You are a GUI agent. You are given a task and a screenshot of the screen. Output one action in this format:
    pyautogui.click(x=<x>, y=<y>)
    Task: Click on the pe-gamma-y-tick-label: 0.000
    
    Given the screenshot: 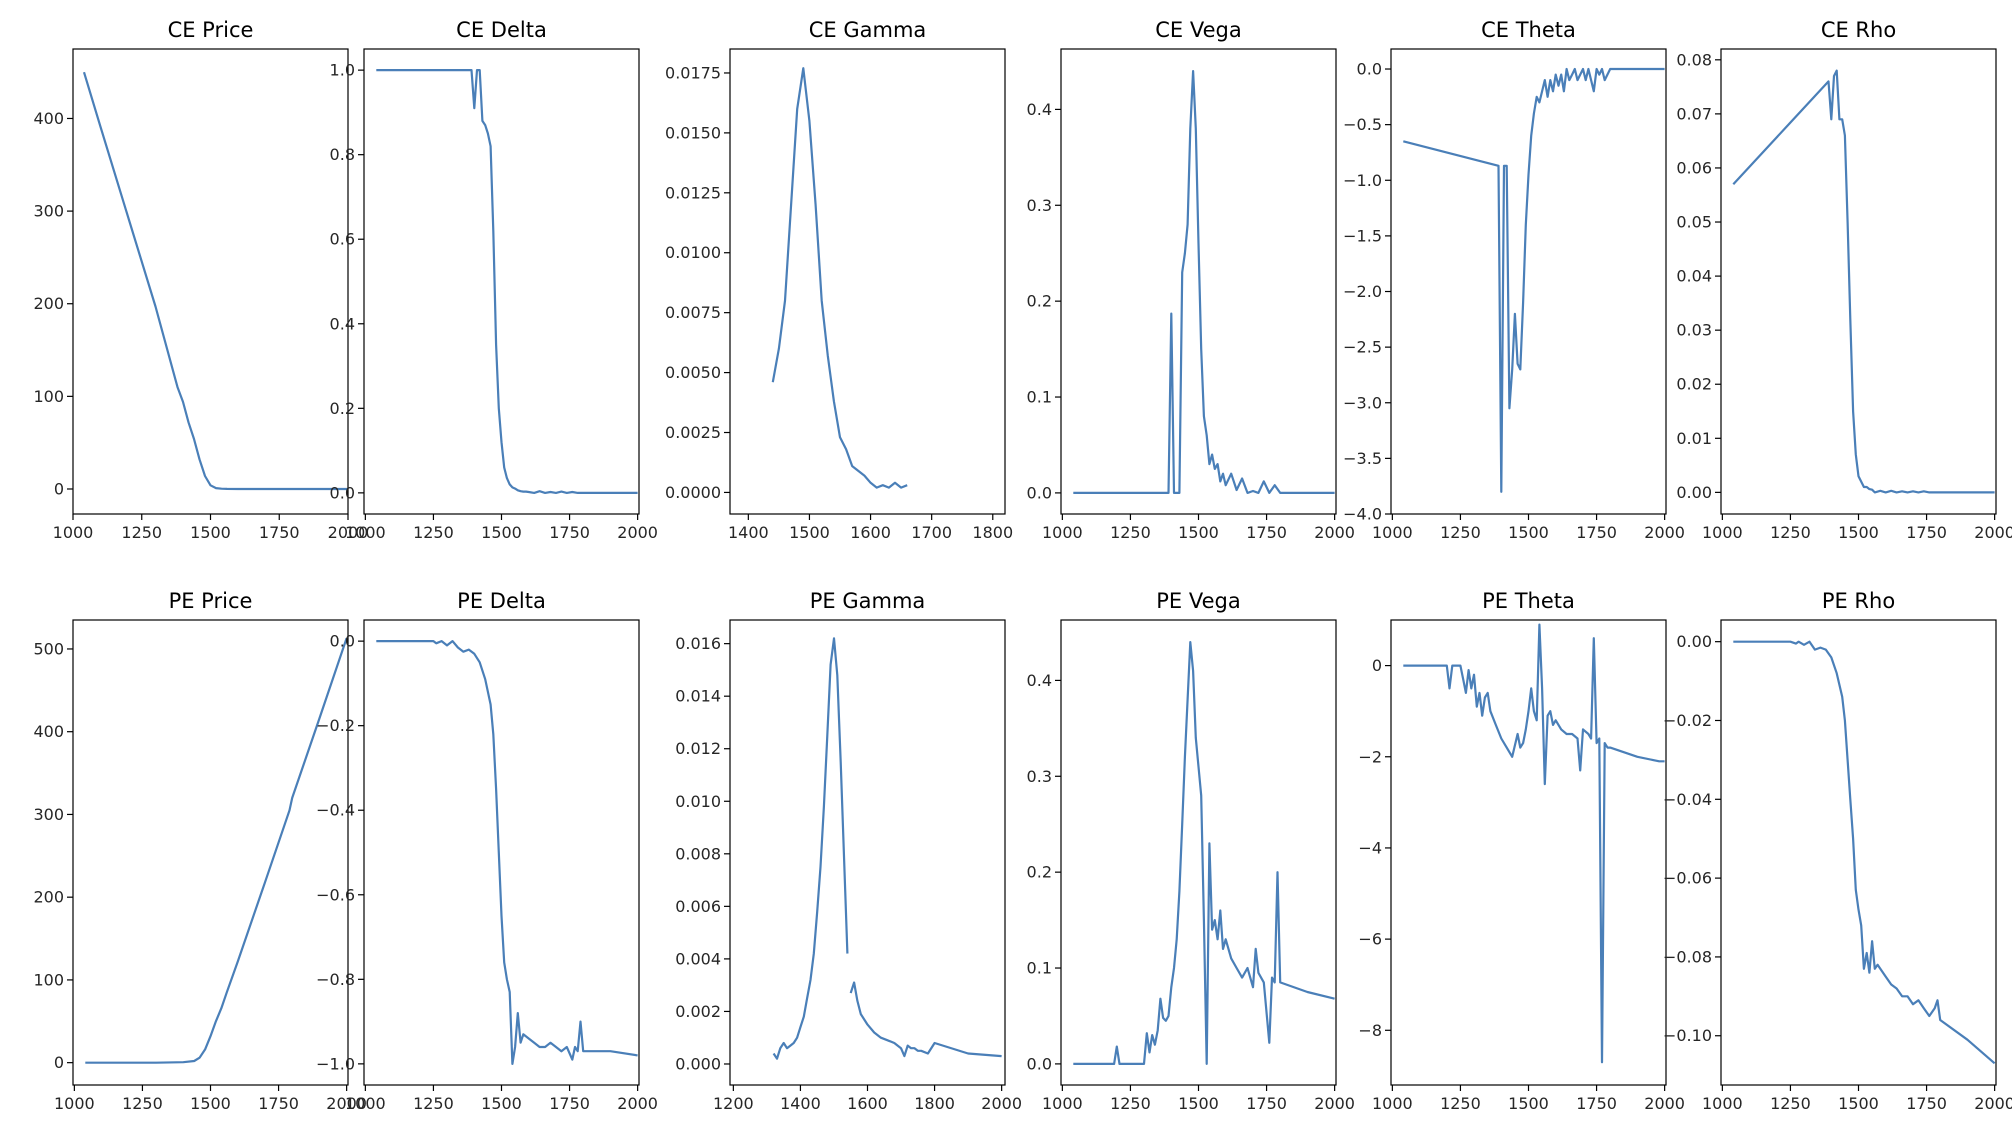 What is the action you would take?
    pyautogui.click(x=698, y=1063)
    